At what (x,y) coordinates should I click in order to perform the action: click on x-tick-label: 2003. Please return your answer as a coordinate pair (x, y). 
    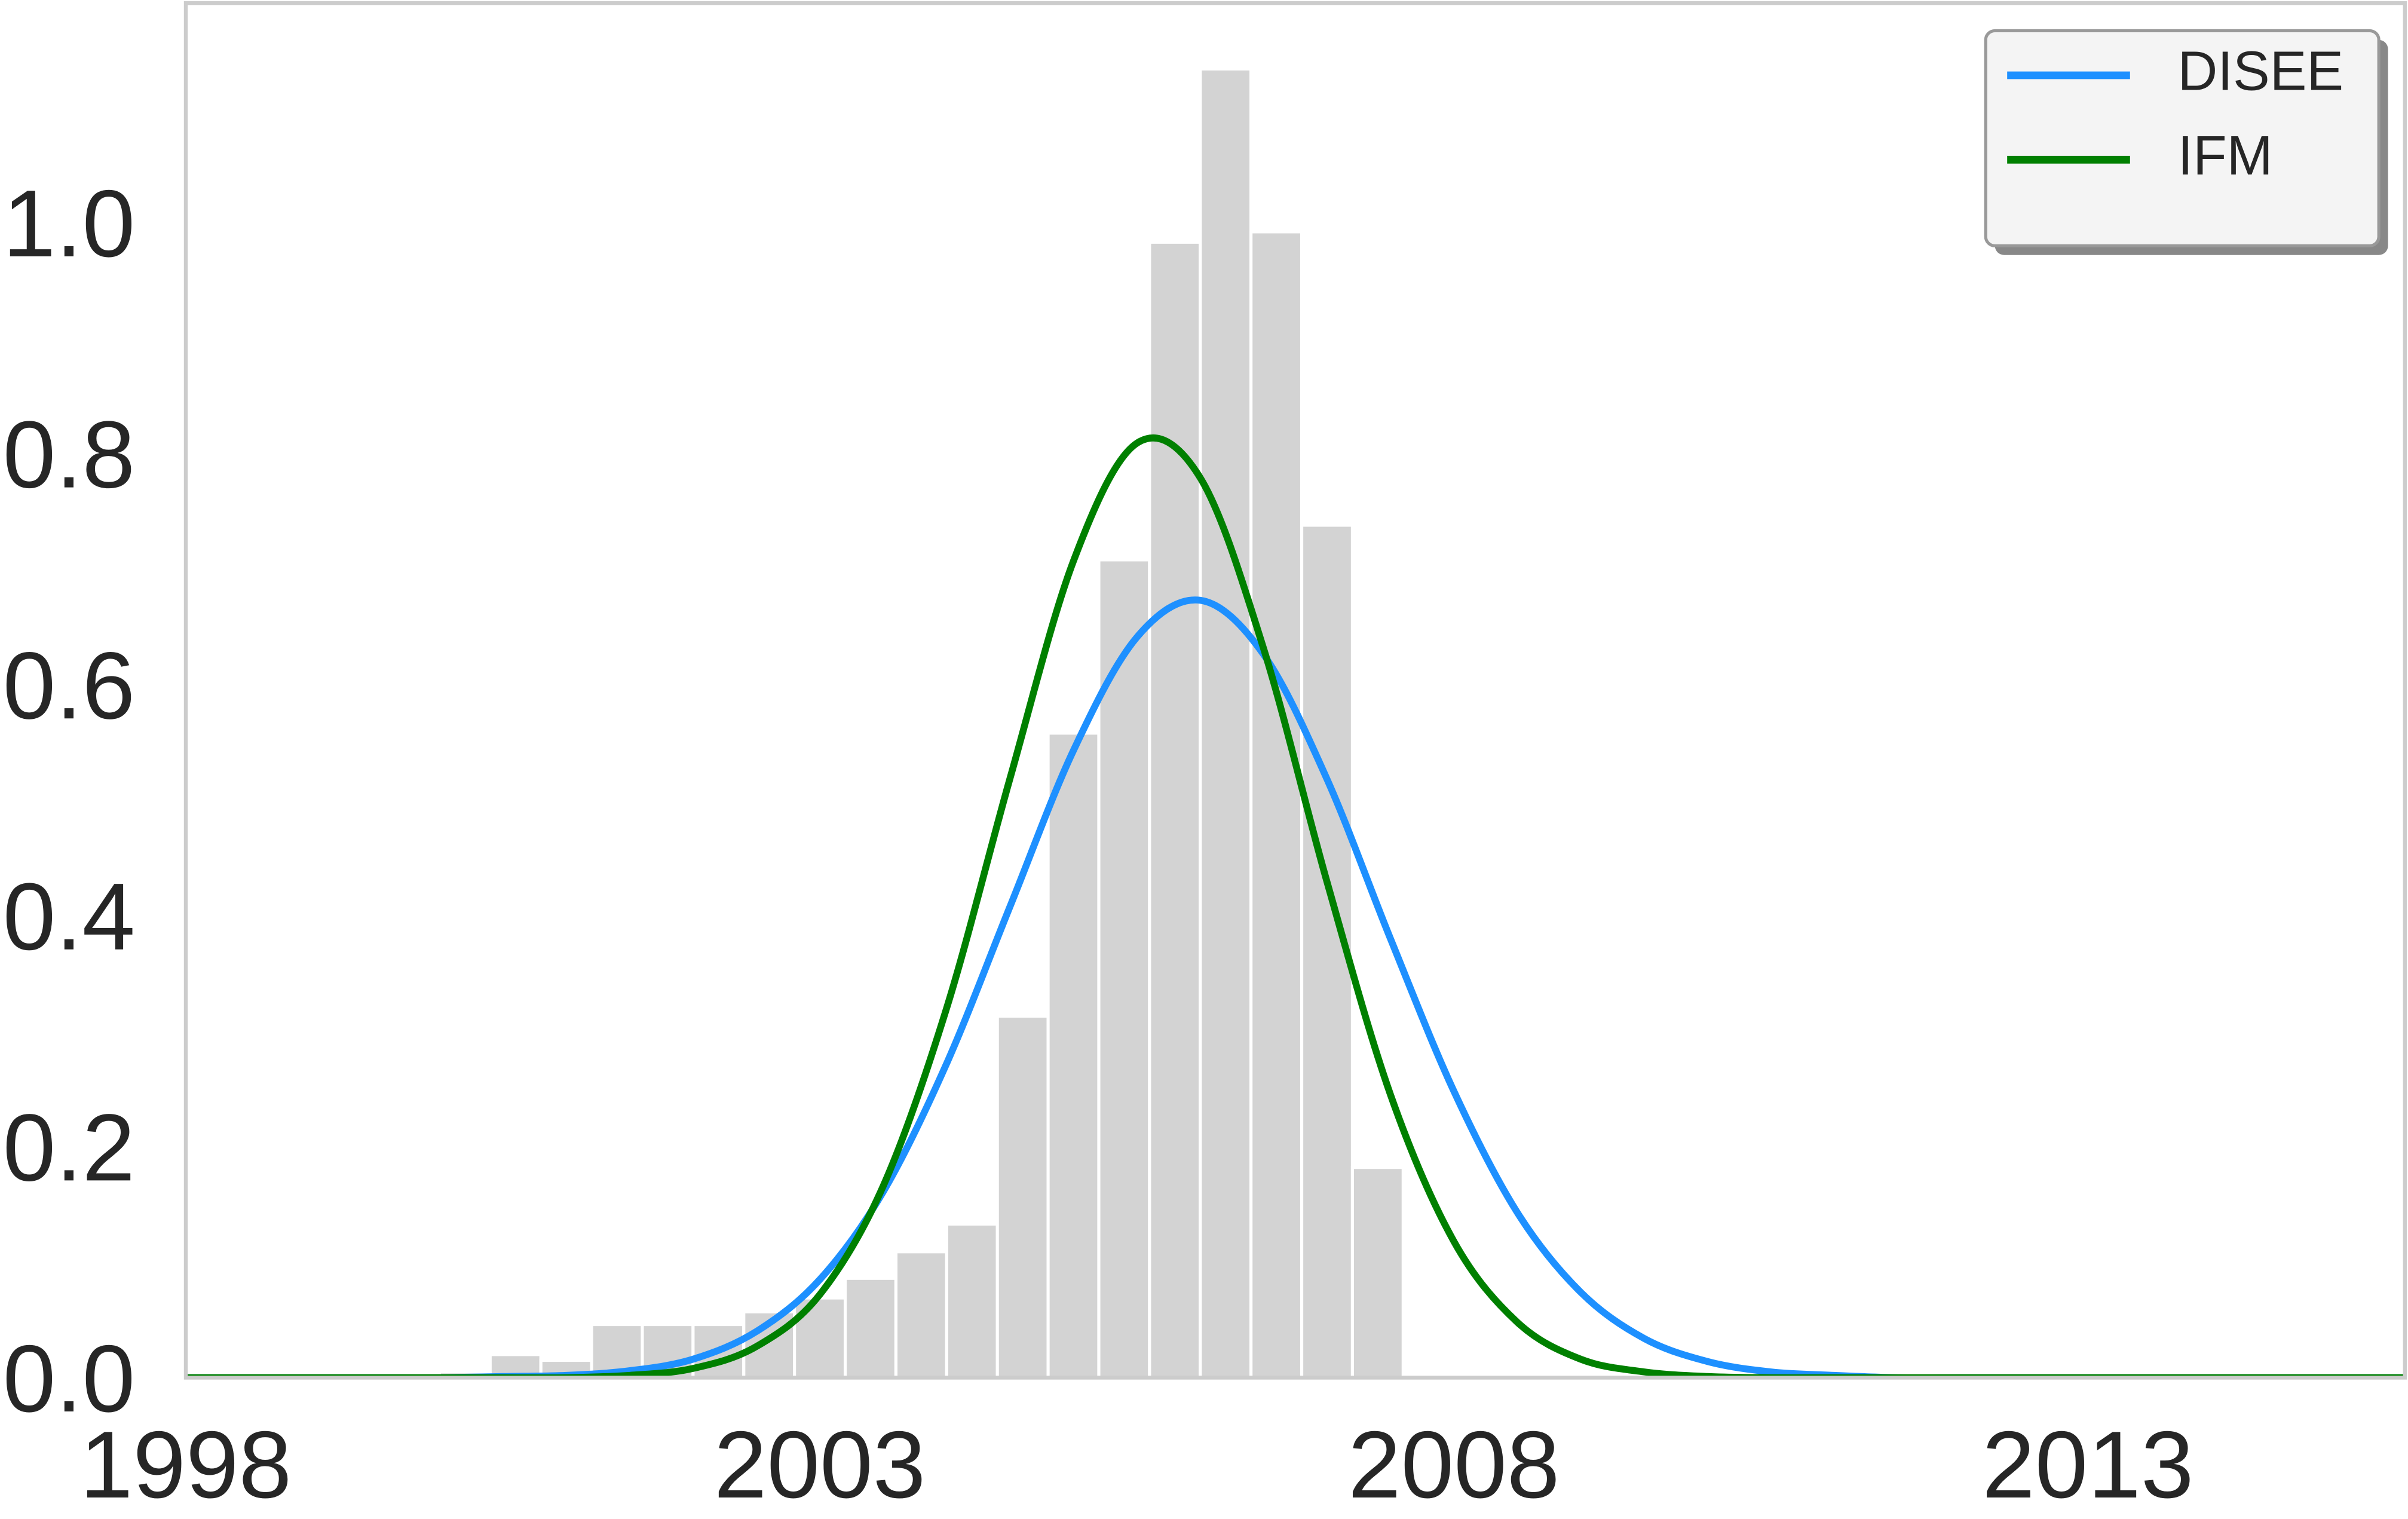
    Looking at the image, I should click on (820, 1464).